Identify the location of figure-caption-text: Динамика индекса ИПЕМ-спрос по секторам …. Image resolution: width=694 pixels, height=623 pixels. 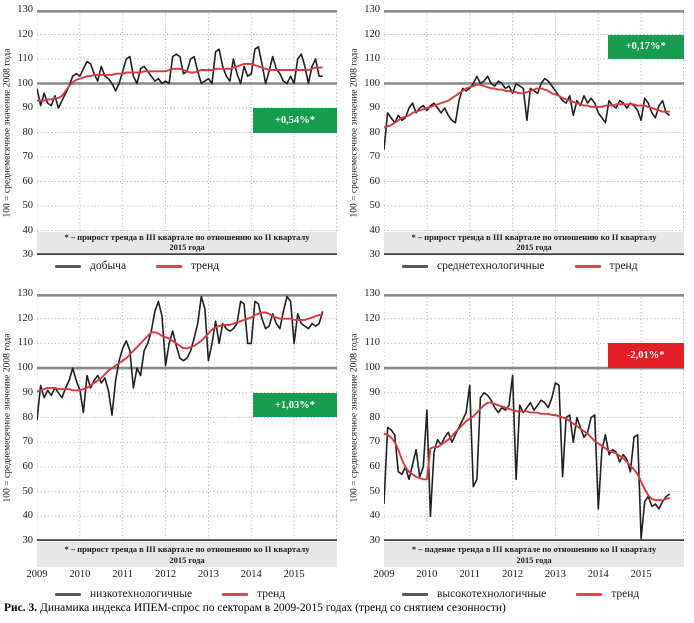
(271, 608).